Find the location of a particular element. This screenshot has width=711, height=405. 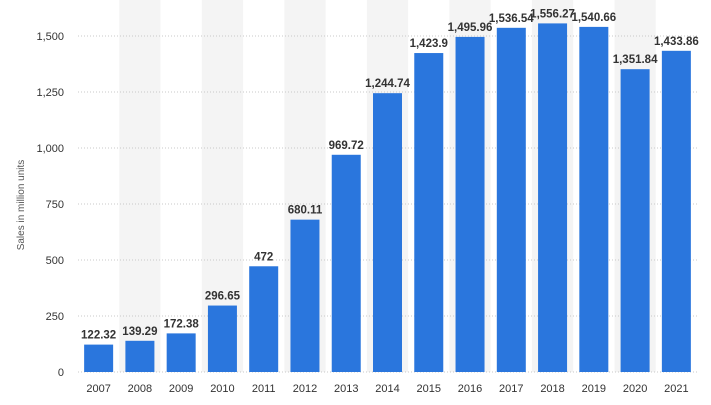

y-tick-label: 0 is located at coordinates (61, 373).